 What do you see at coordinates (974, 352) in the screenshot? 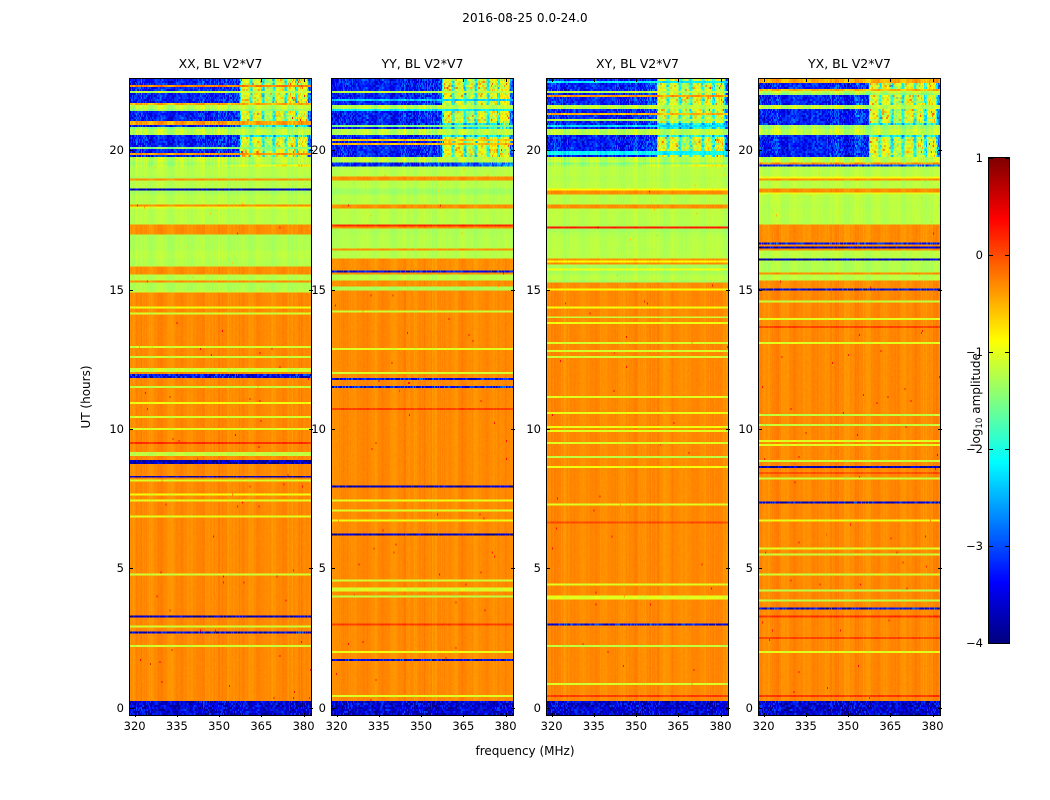
I see `colorbar-tick-label: −1` at bounding box center [974, 352].